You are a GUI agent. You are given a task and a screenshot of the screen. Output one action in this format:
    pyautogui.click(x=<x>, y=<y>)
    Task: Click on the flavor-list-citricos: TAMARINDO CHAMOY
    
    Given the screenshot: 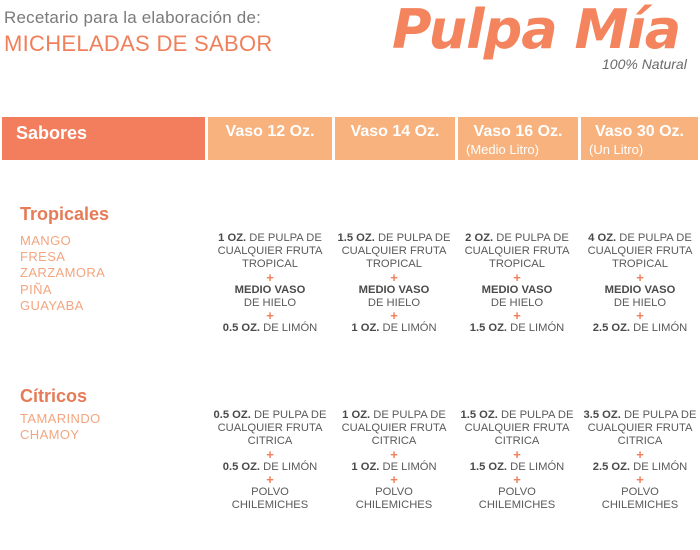 What is the action you would take?
    pyautogui.click(x=60, y=427)
    